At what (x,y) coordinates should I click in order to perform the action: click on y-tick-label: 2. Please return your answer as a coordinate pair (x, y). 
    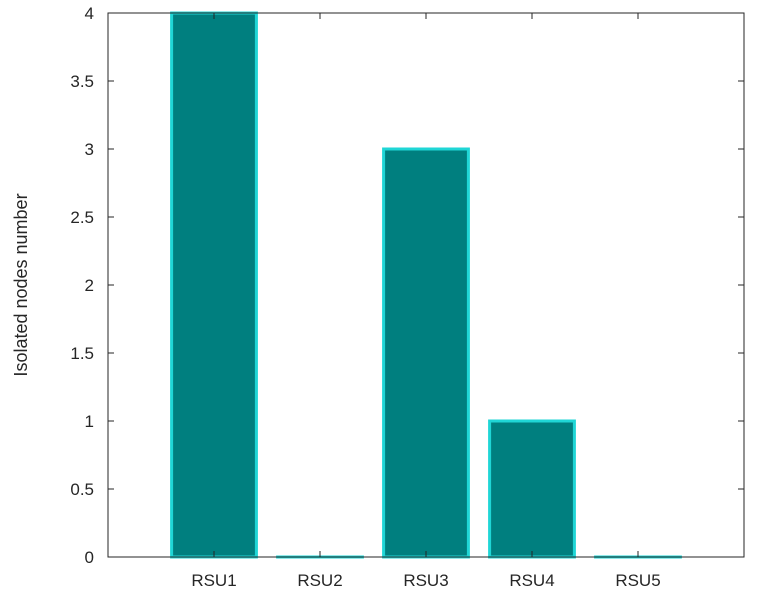
    Looking at the image, I should click on (89, 285).